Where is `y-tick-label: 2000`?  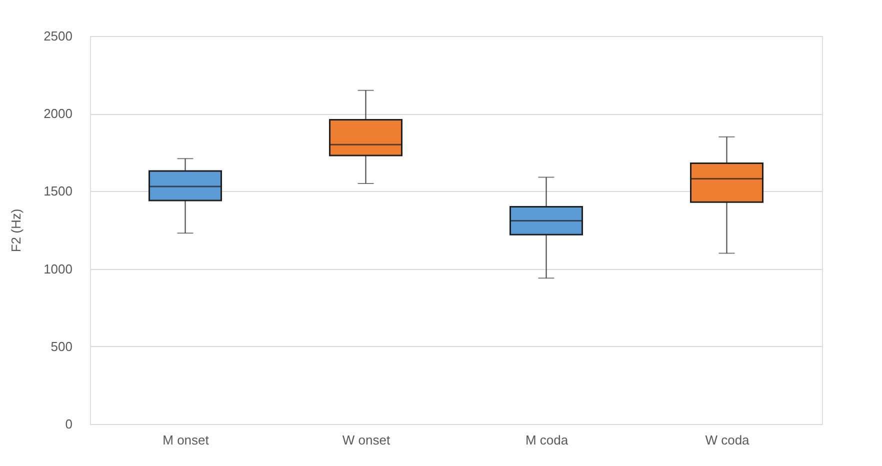 y-tick-label: 2000 is located at coordinates (58, 114).